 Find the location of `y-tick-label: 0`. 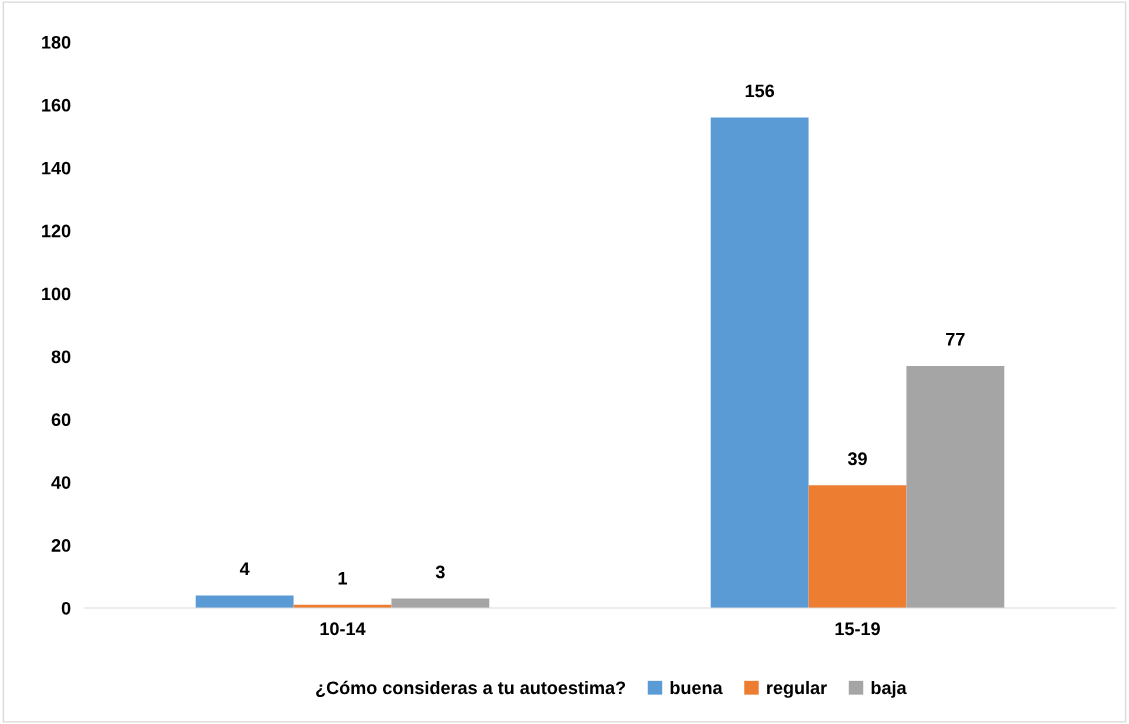

y-tick-label: 0 is located at coordinates (66, 608).